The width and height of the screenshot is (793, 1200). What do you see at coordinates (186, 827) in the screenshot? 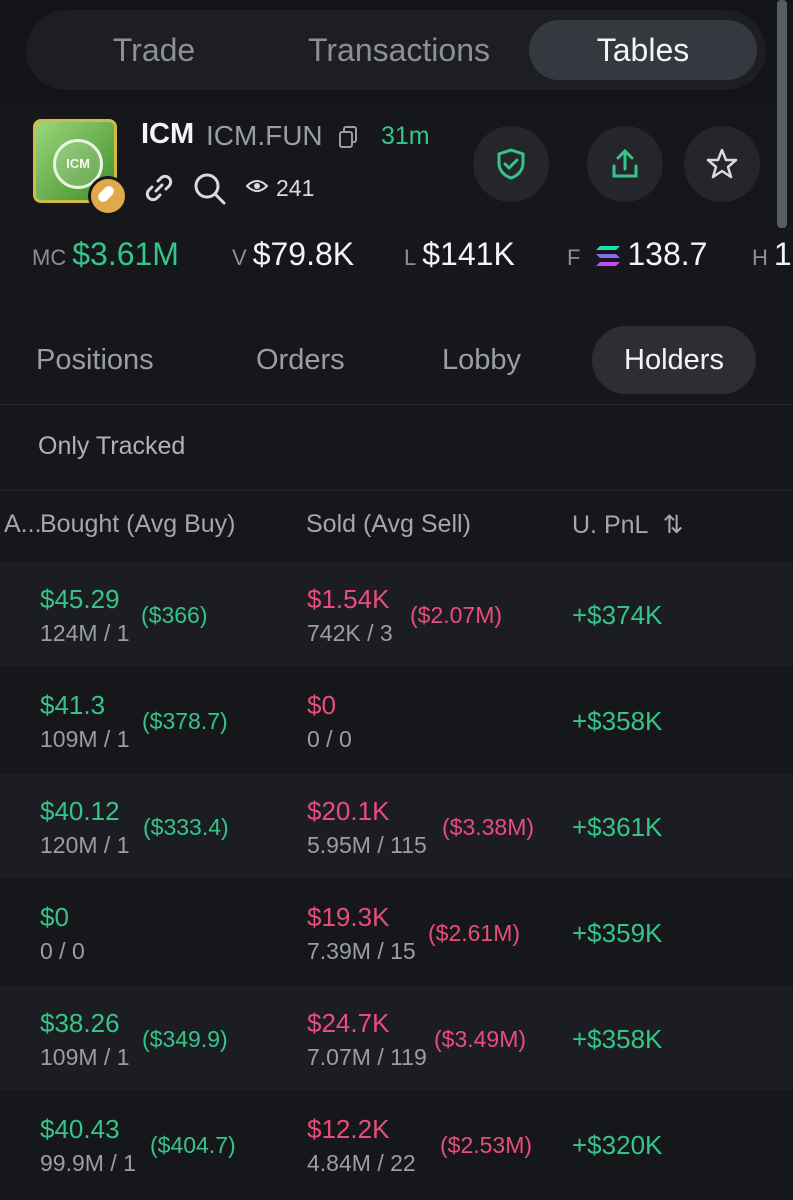
I see `avg-buy: ($333.4)` at bounding box center [186, 827].